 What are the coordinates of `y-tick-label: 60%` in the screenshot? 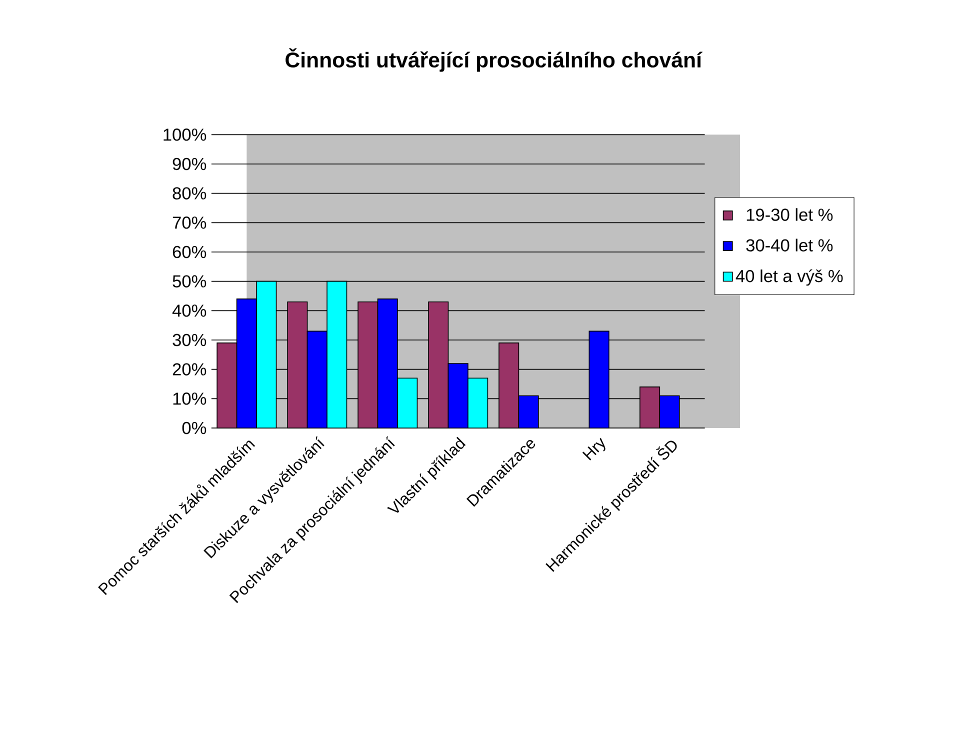 It's located at (189, 252).